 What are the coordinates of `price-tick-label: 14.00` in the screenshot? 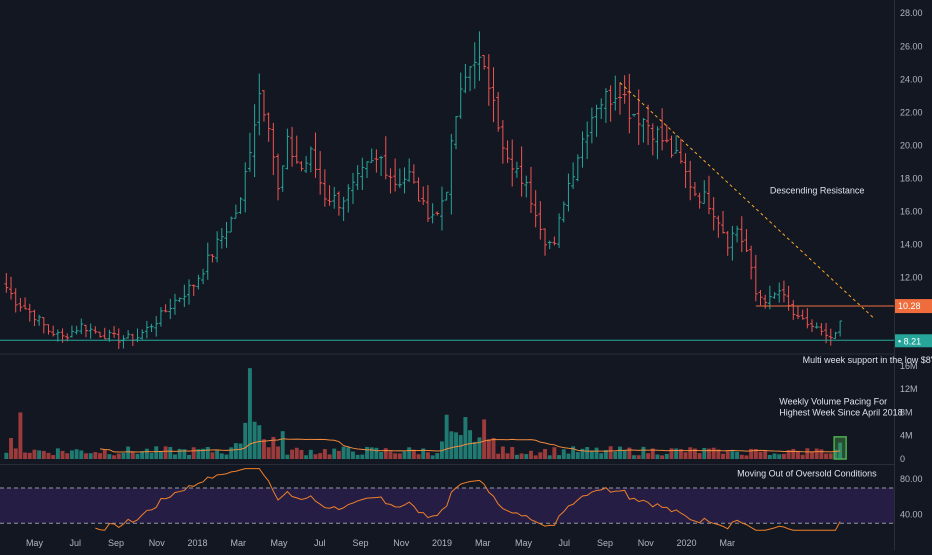 It's located at (911, 245).